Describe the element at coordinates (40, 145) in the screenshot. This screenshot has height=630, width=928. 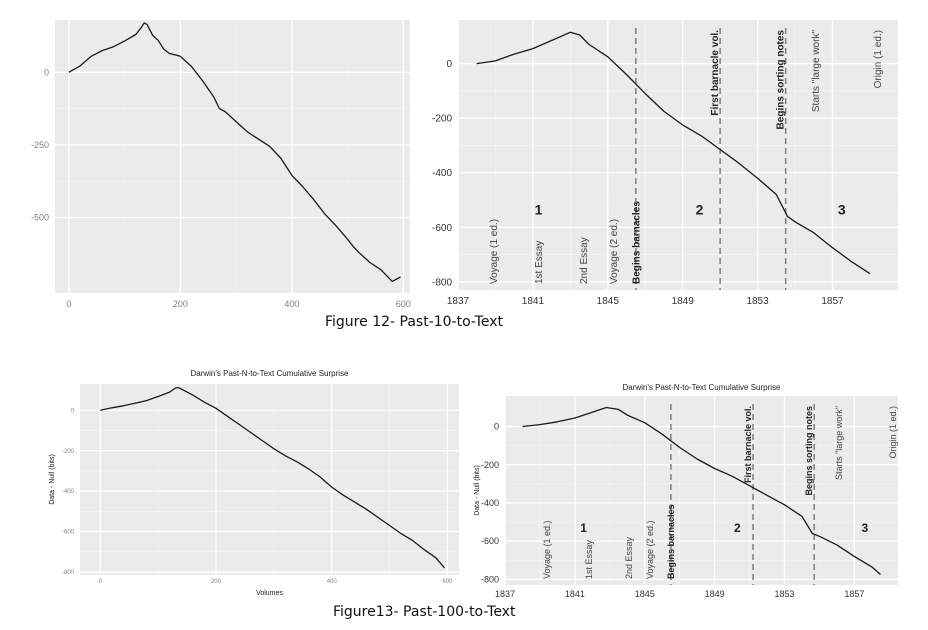
I see `y-tick-label: -250` at that location.